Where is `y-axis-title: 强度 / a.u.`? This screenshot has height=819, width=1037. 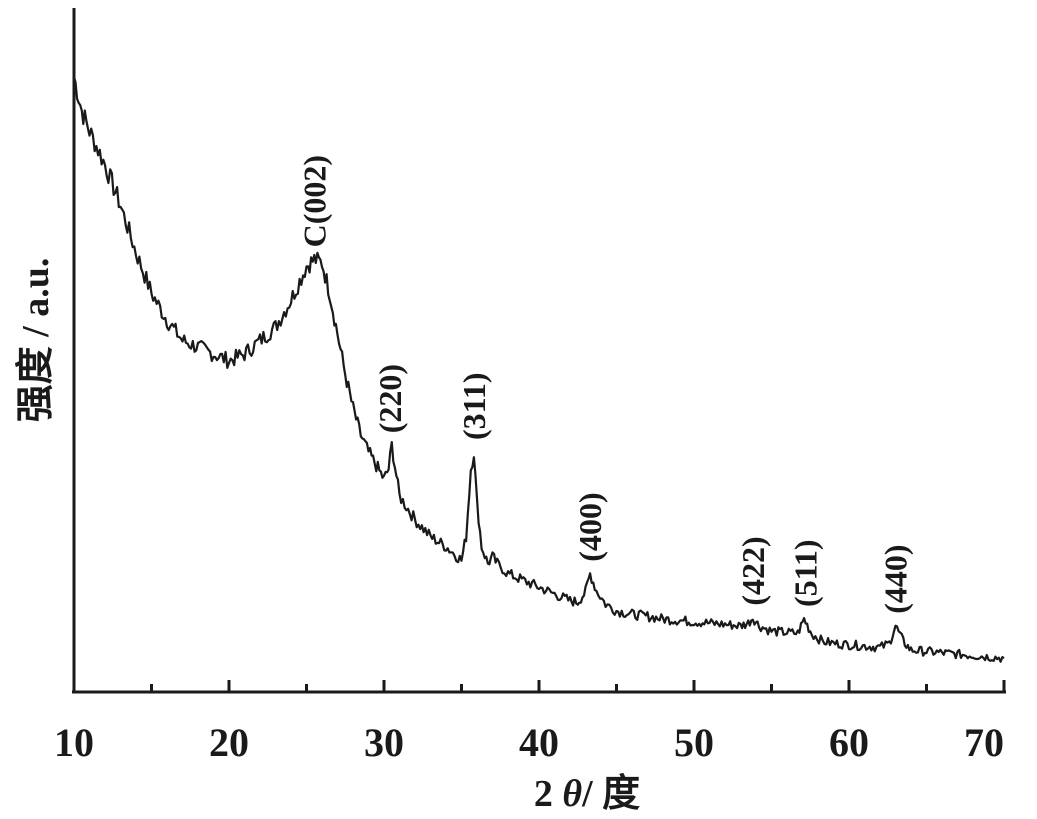 y-axis-title: 强度 / a.u. is located at coordinates (36, 340).